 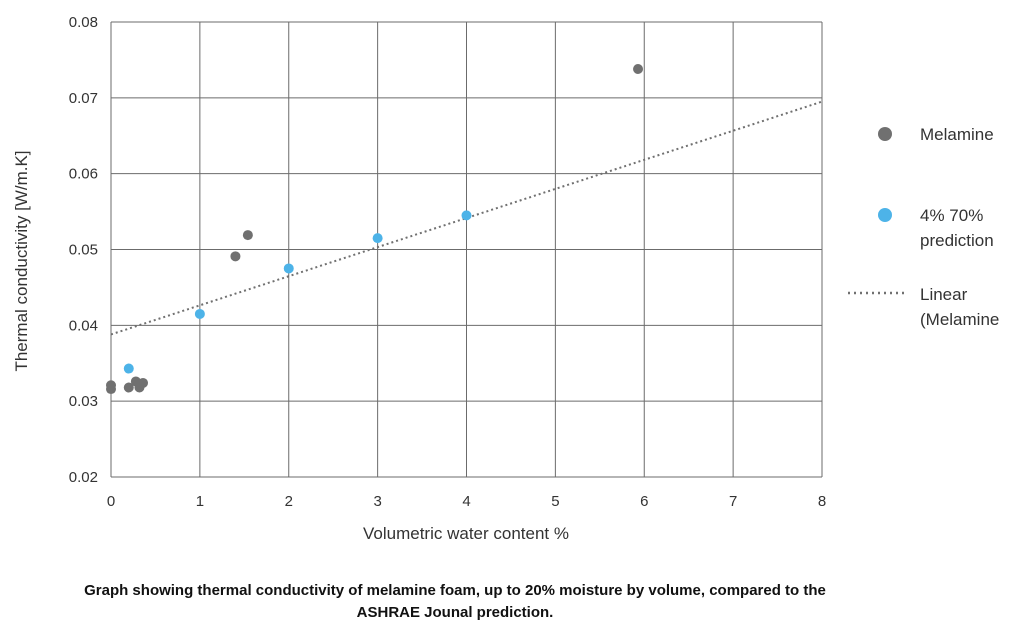 I want to click on x-tick-label: 4, so click(x=466, y=501).